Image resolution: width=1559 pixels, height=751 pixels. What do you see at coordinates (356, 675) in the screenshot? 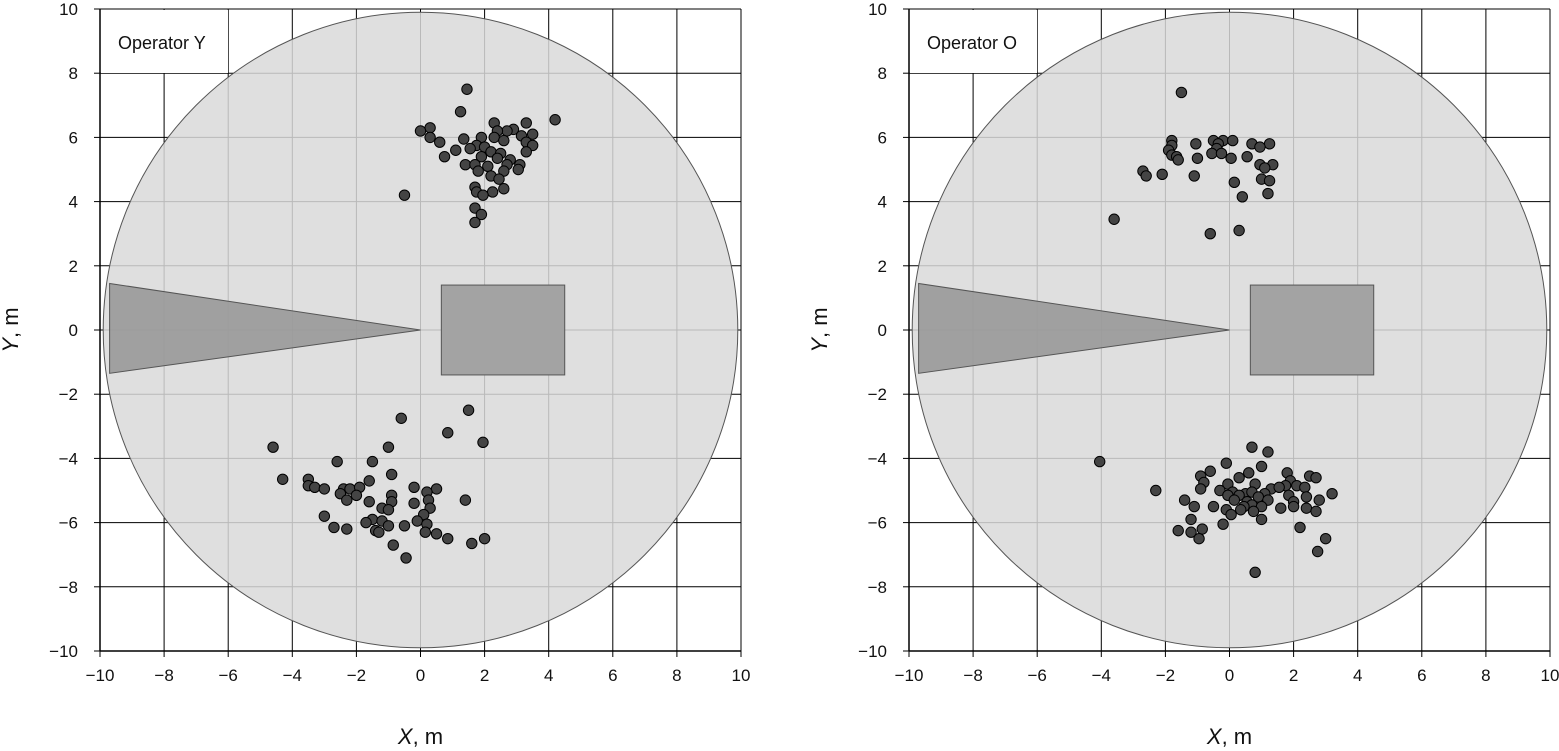
I see `x-tick-label: −2` at bounding box center [356, 675].